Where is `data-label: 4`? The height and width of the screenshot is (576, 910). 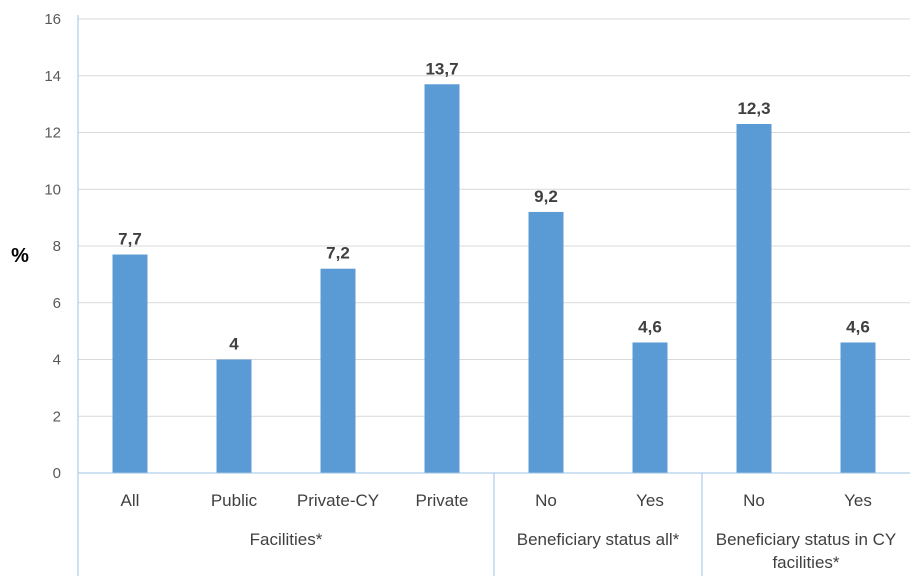
data-label: 4 is located at coordinates (234, 344).